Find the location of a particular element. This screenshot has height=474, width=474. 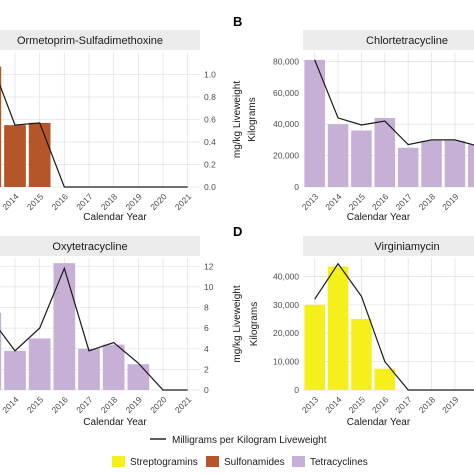

y-tick-label: 0.2 is located at coordinates (210, 165).